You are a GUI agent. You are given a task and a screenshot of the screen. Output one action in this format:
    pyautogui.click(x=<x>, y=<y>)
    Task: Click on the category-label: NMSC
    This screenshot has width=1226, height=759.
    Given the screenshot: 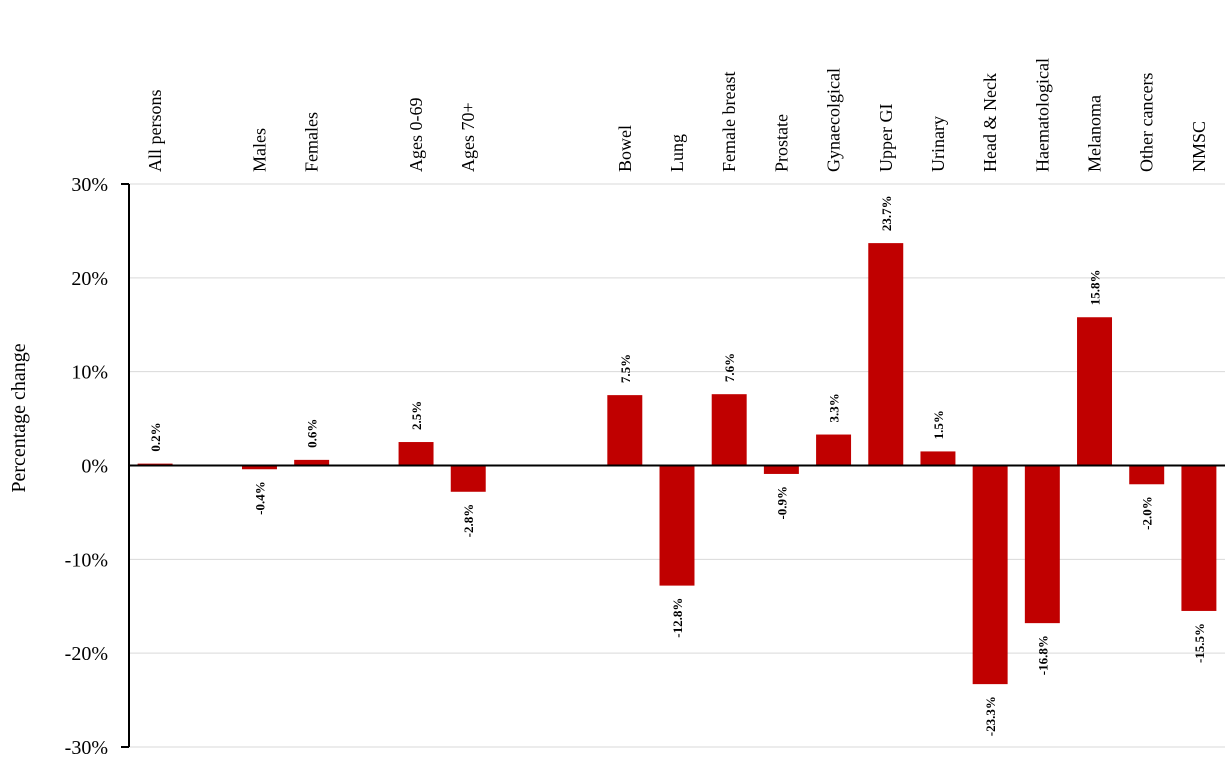 What is the action you would take?
    pyautogui.click(x=1199, y=146)
    